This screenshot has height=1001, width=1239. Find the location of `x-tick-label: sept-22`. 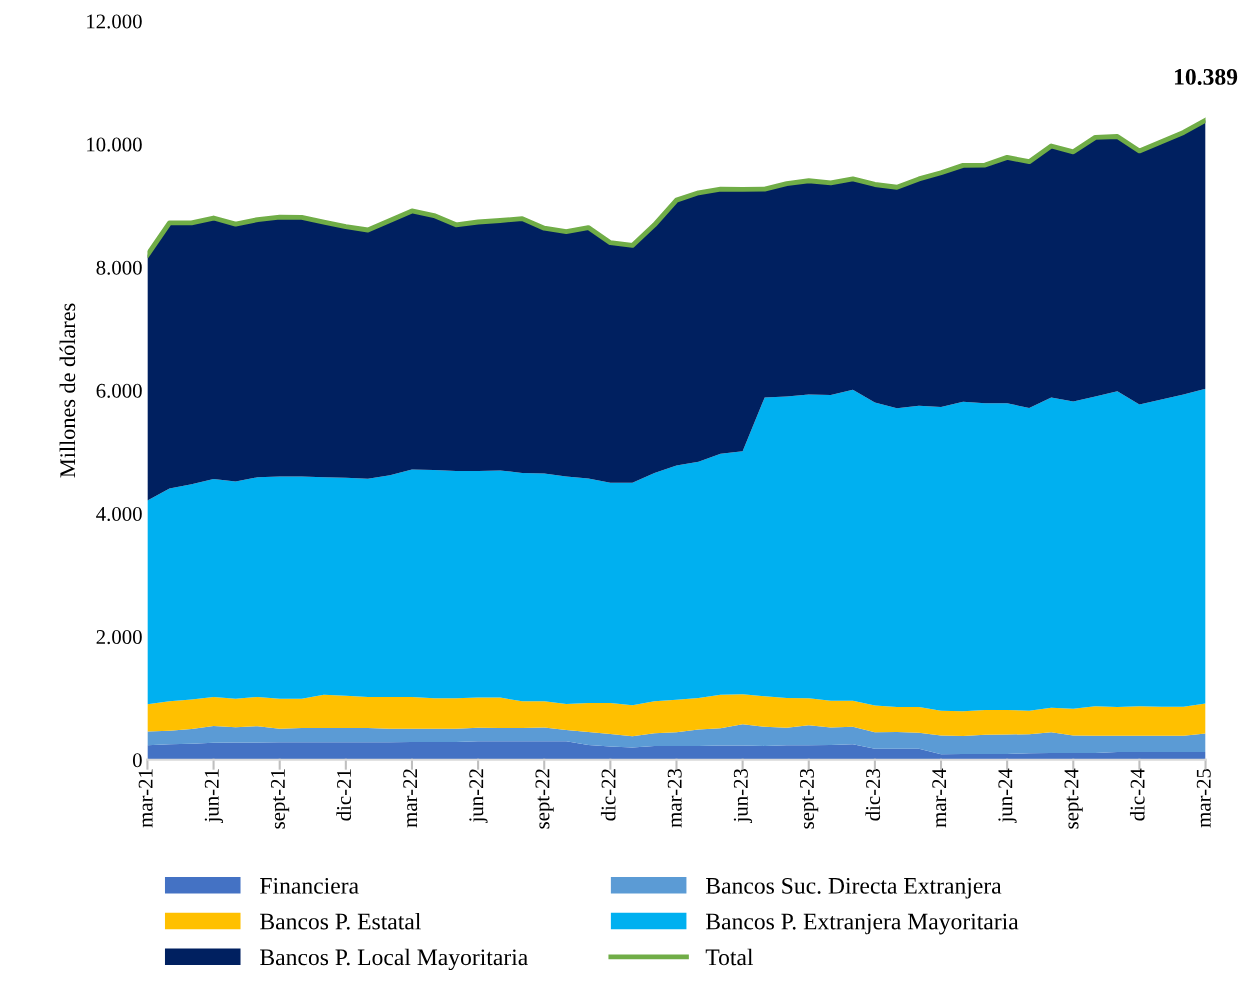

x-tick-label: sept-22 is located at coordinates (544, 799).